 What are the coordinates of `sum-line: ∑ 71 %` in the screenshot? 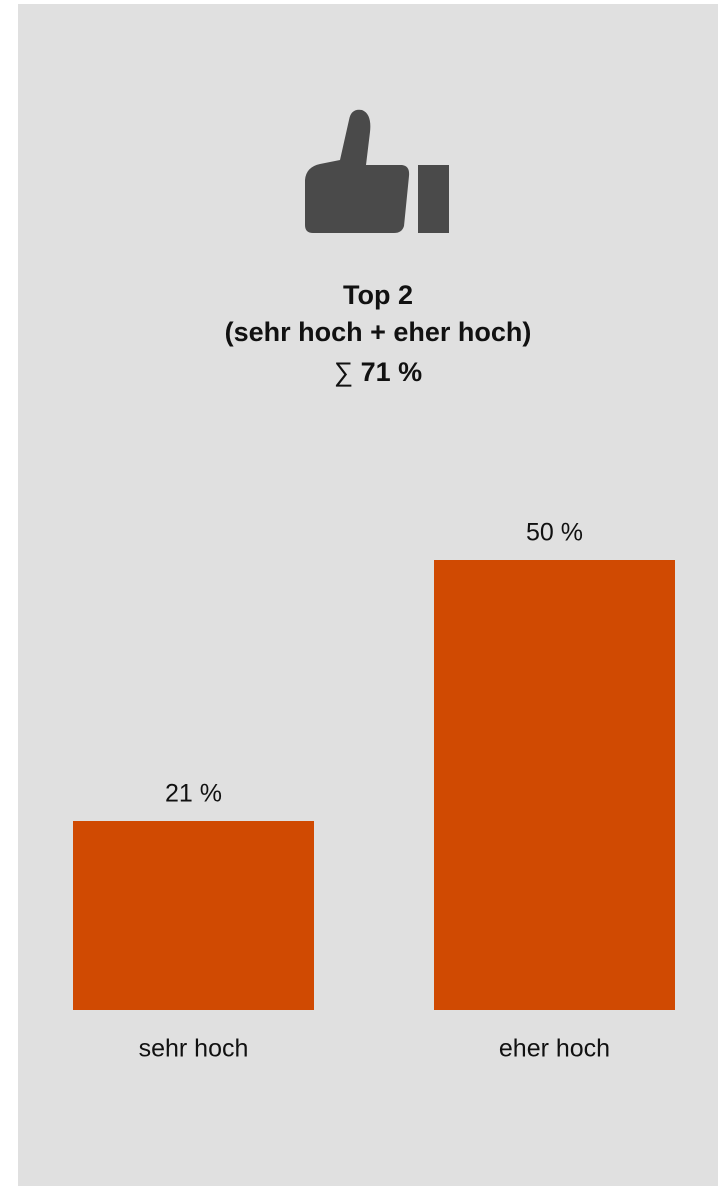 It's located at (378, 372).